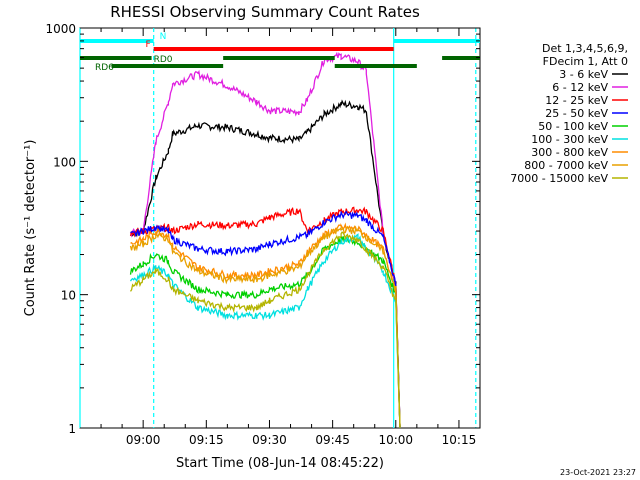  Describe the element at coordinates (280, 463) in the screenshot. I see `x-axis-label: Start Time (08-Jun-14 08:45:22)` at that location.